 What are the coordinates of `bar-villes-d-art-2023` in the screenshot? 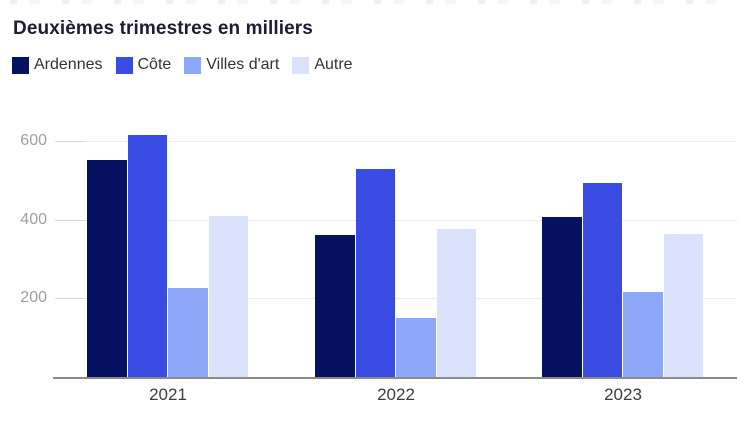 It's located at (643, 334).